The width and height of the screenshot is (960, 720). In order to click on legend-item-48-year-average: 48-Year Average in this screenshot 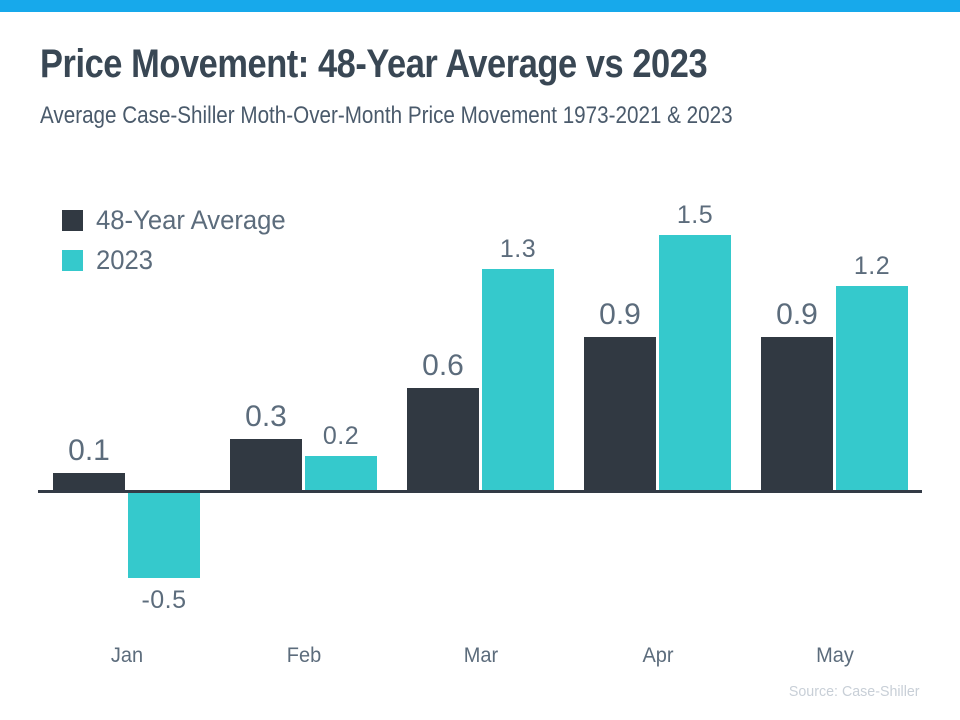, I will do `click(179, 220)`.